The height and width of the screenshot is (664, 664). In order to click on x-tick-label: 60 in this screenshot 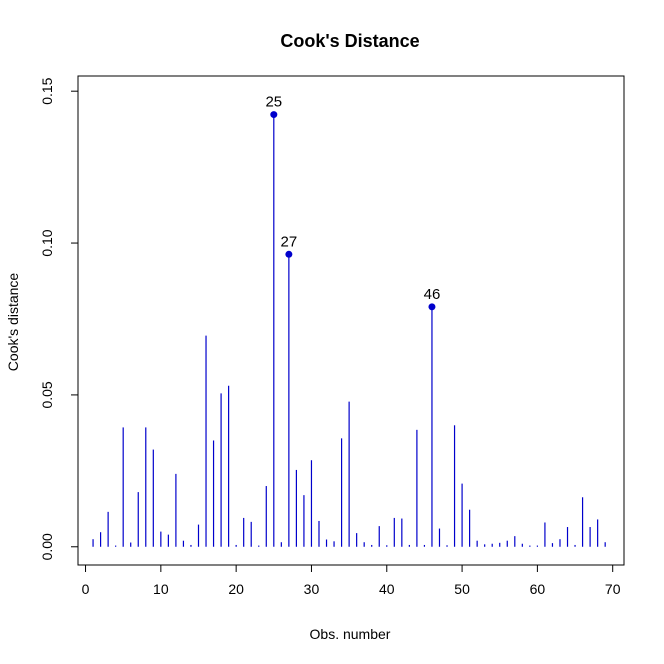, I will do `click(538, 589)`.